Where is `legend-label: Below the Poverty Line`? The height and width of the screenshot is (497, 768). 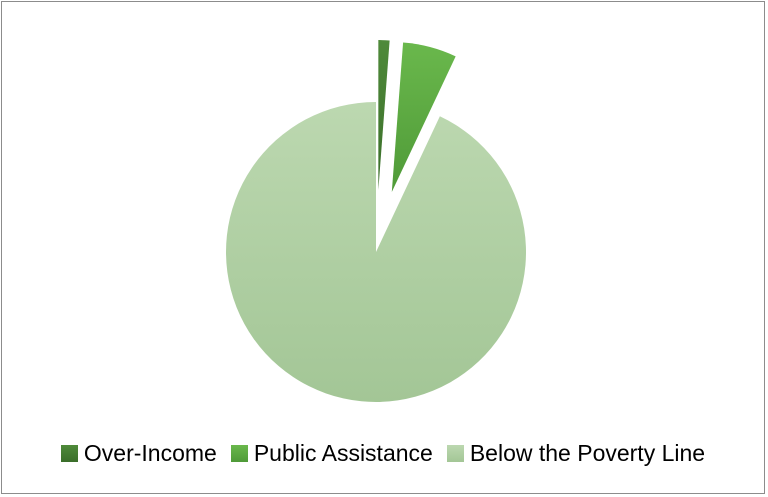 legend-label: Below the Poverty Line is located at coordinates (587, 453).